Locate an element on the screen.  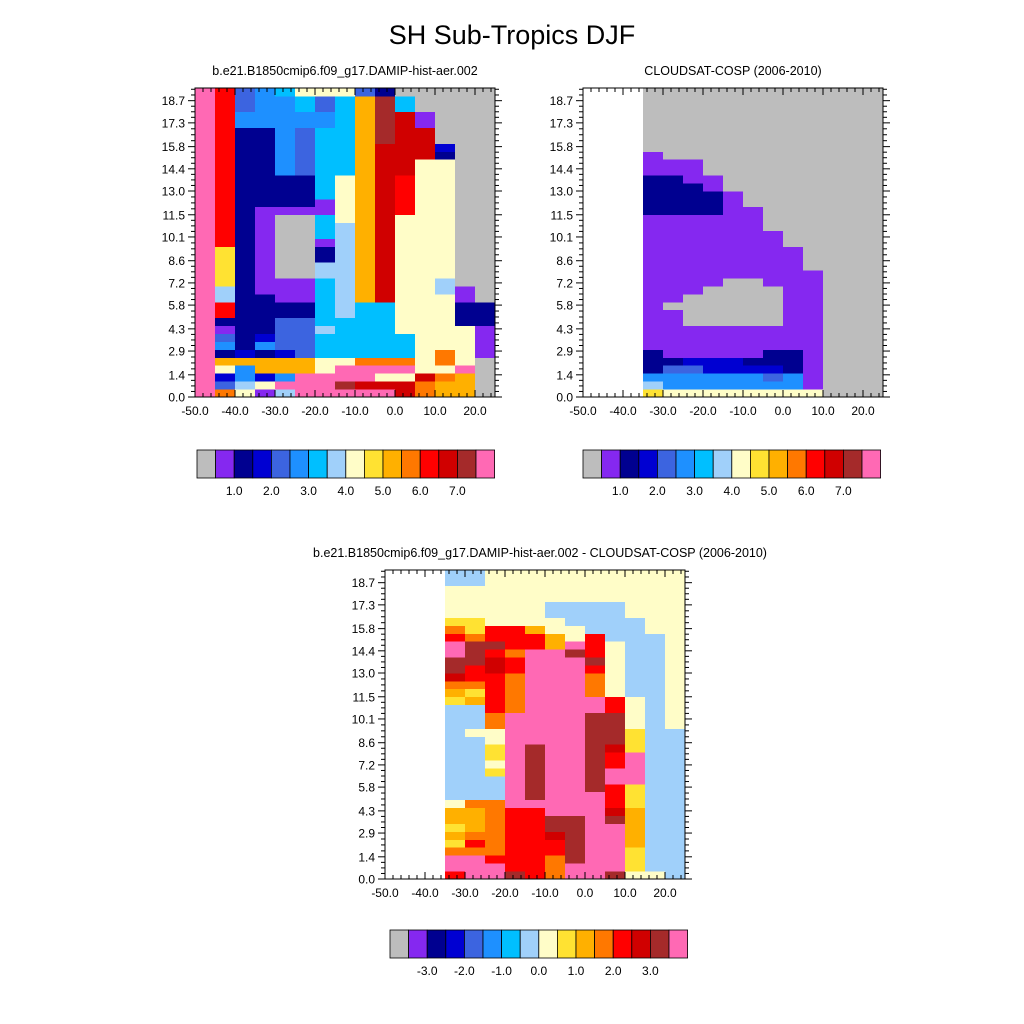
colorbar-box is located at coordinates (318, 464).